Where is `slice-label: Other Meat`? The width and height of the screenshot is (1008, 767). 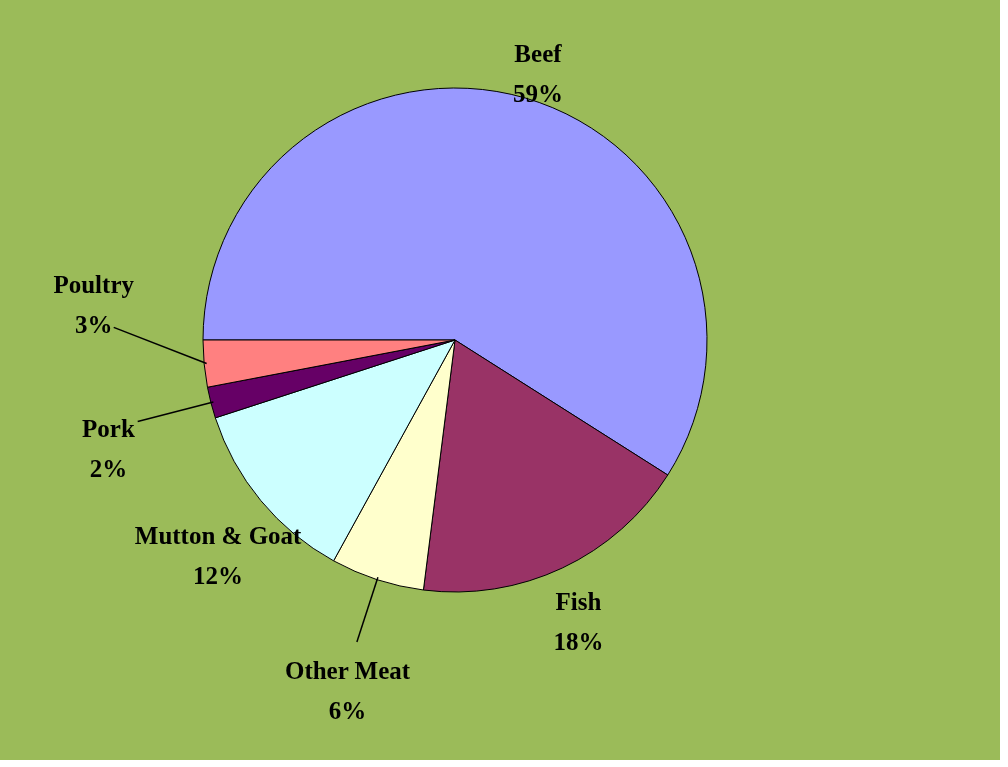 slice-label: Other Meat is located at coordinates (347, 670).